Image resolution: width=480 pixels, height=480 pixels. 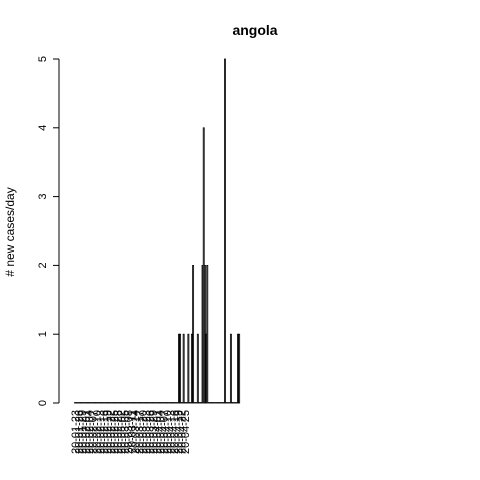 What do you see at coordinates (43, 197) in the screenshot?
I see `y-tick-label: 3` at bounding box center [43, 197].